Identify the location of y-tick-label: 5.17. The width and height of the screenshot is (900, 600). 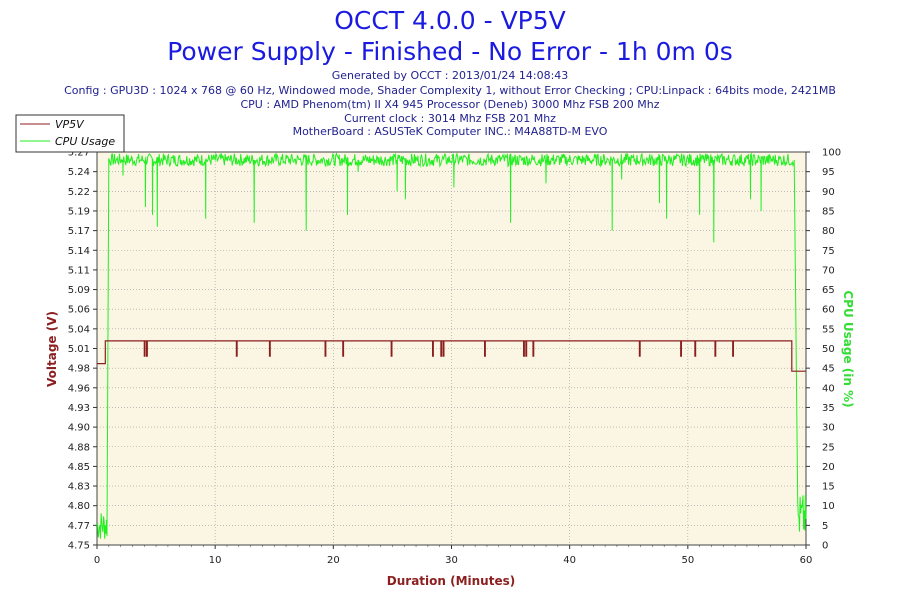
(79, 231).